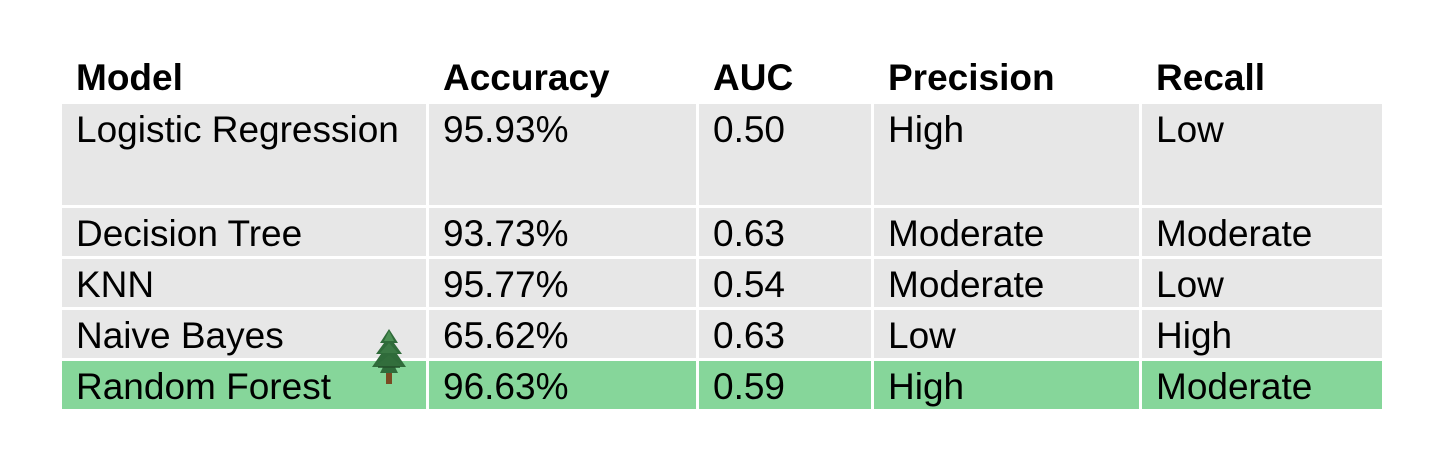  What do you see at coordinates (244, 283) in the screenshot?
I see `cell-model: KNN` at bounding box center [244, 283].